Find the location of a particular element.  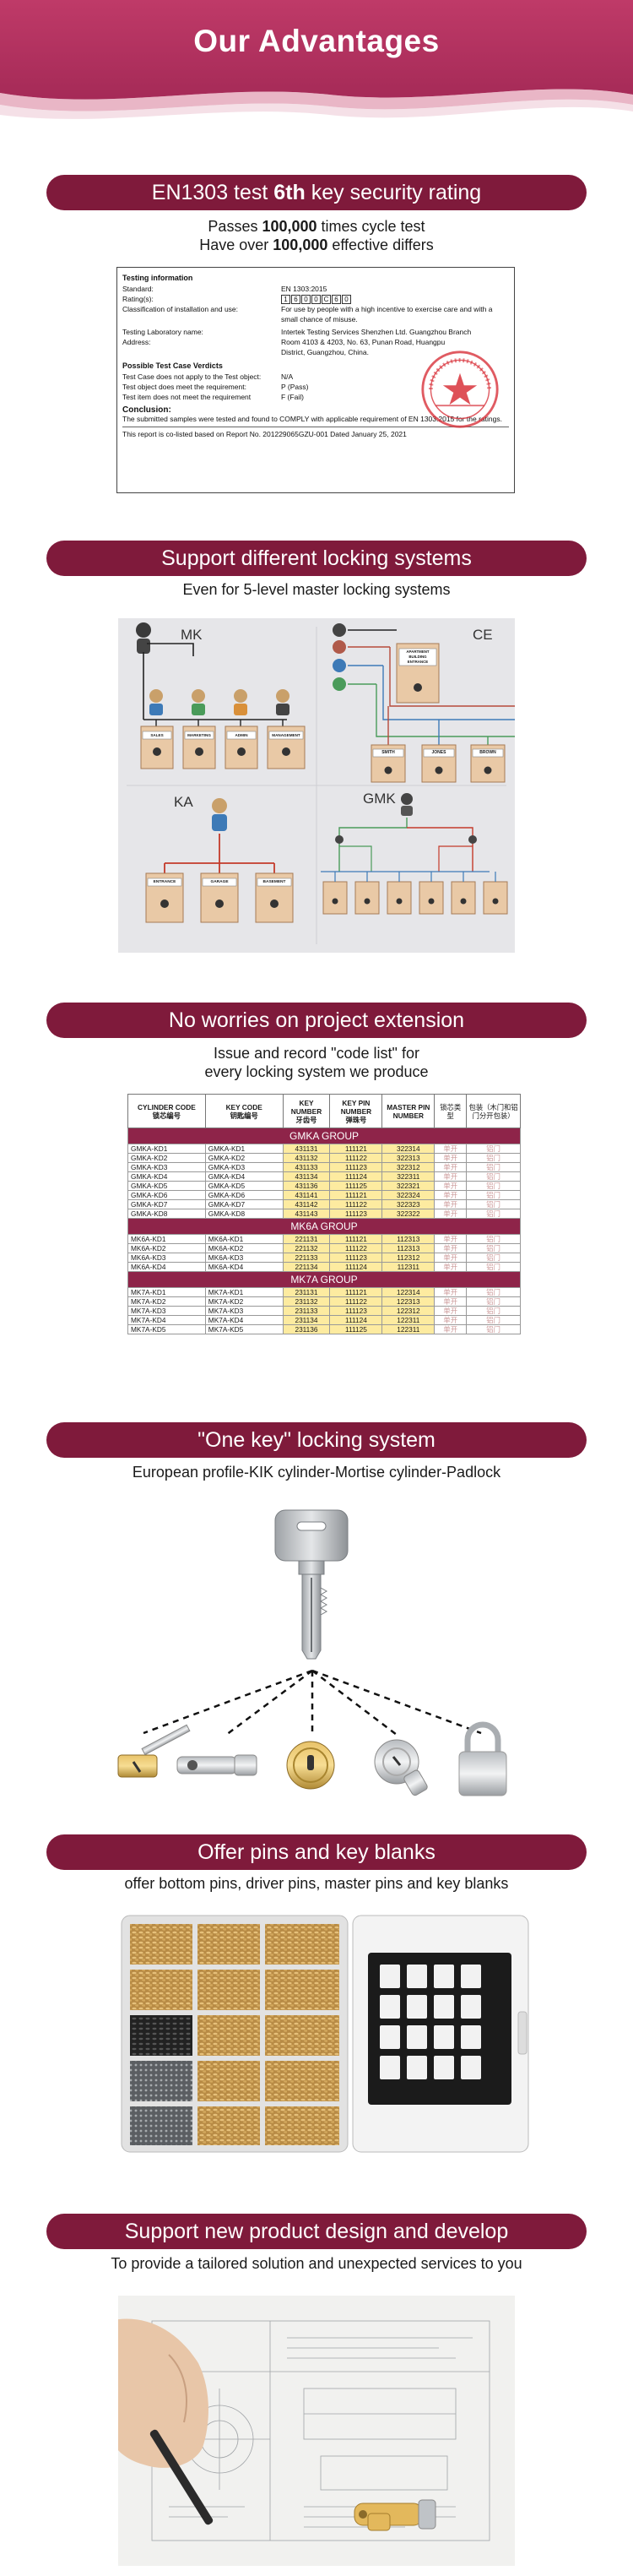

table-row: GMKA-KD8 GMKA-KD8 431143 111123 322322 单开 铝门 is located at coordinates (324, 1214).